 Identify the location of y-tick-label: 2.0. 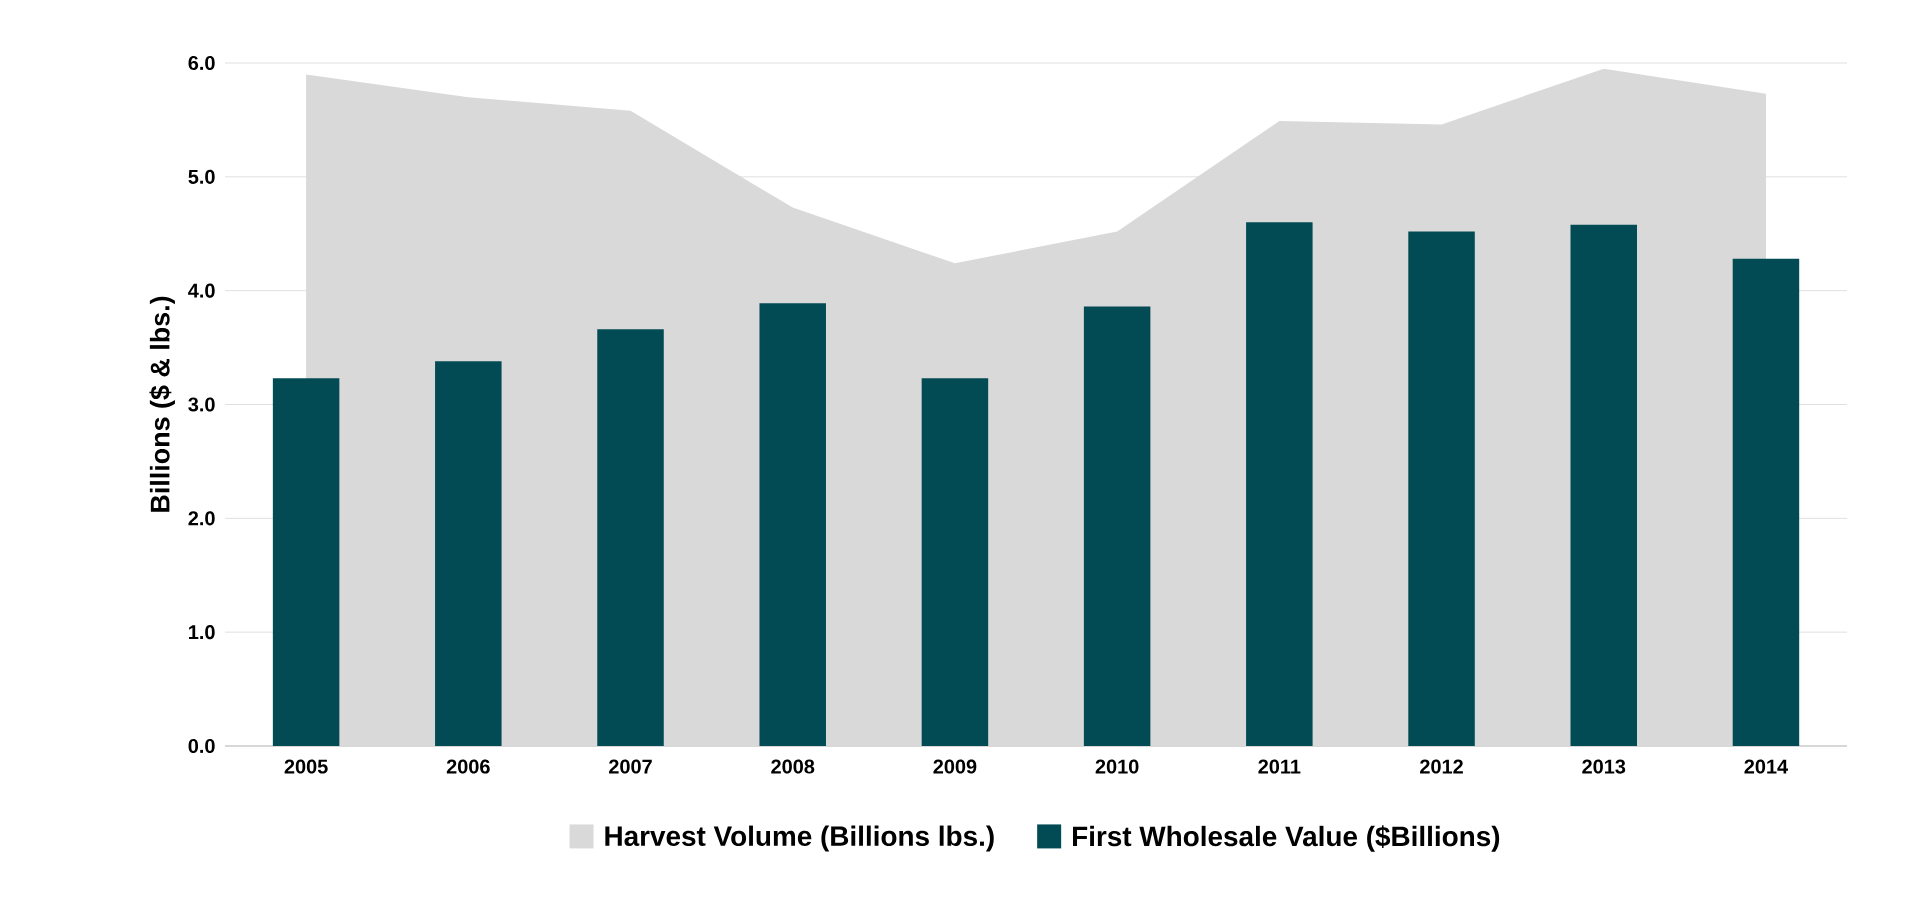
(201, 518).